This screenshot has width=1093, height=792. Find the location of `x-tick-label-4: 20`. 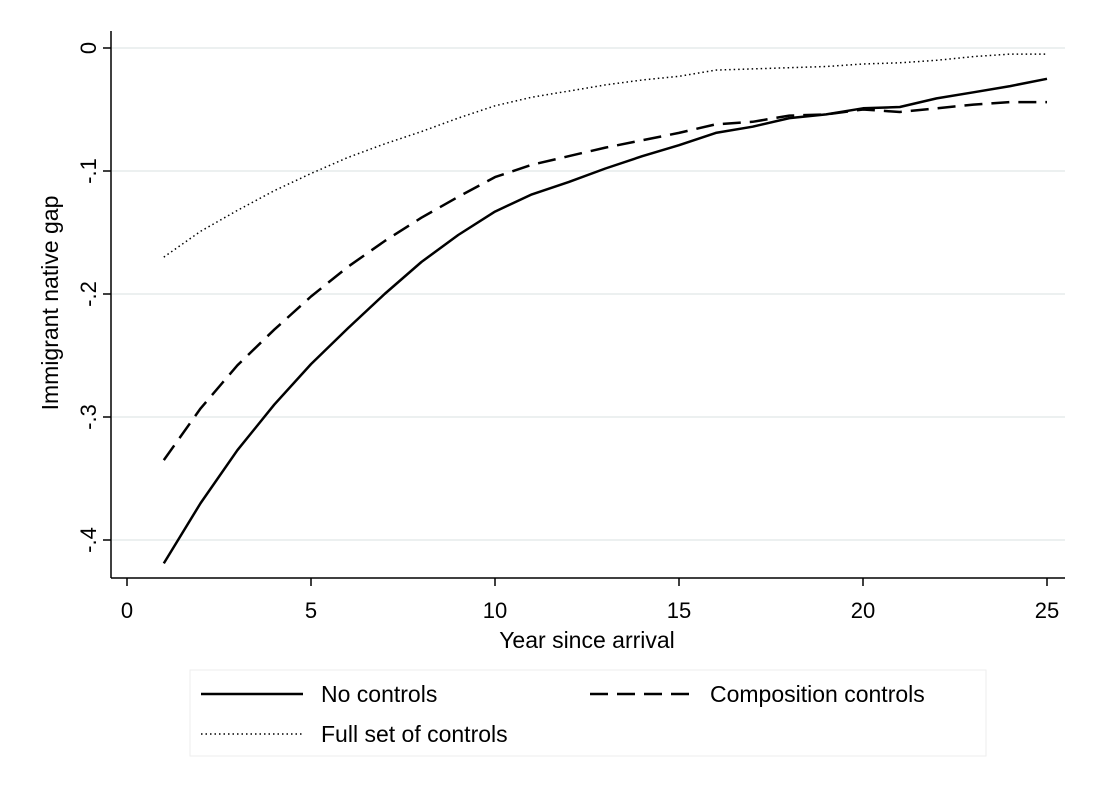

x-tick-label-4: 20 is located at coordinates (863, 610).